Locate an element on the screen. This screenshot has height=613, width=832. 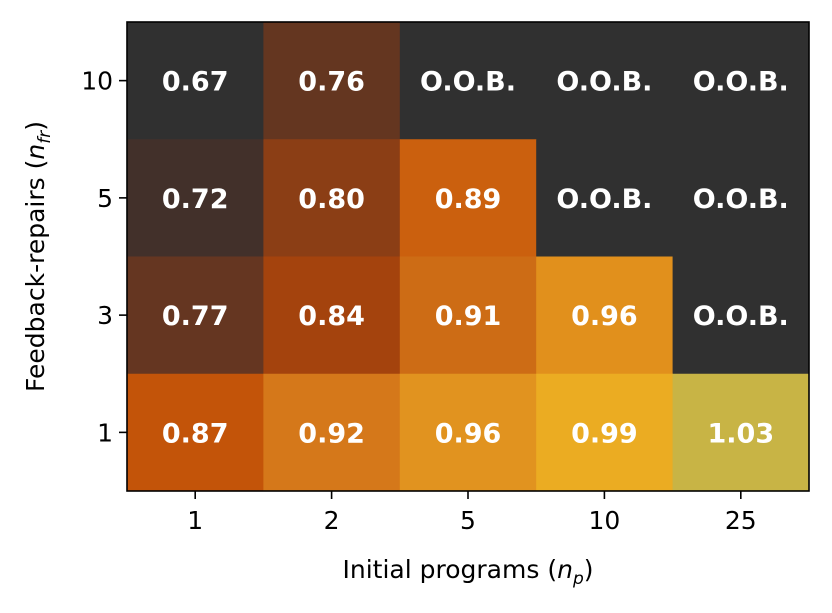
cell-value-label: 1.03 is located at coordinates (740, 433).